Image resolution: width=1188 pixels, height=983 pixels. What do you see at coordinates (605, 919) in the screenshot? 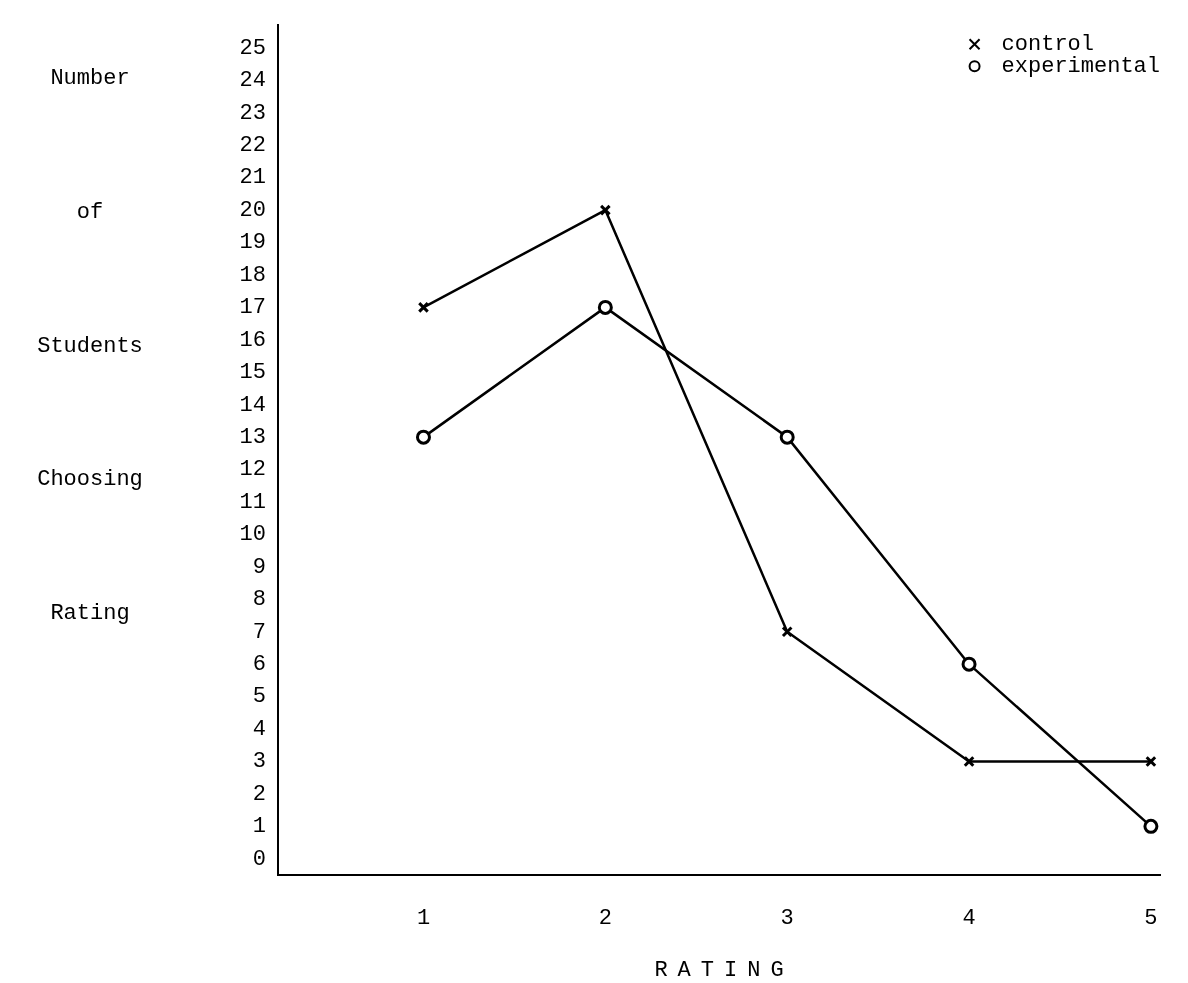
I see `x-tick-label: 2` at bounding box center [605, 919].